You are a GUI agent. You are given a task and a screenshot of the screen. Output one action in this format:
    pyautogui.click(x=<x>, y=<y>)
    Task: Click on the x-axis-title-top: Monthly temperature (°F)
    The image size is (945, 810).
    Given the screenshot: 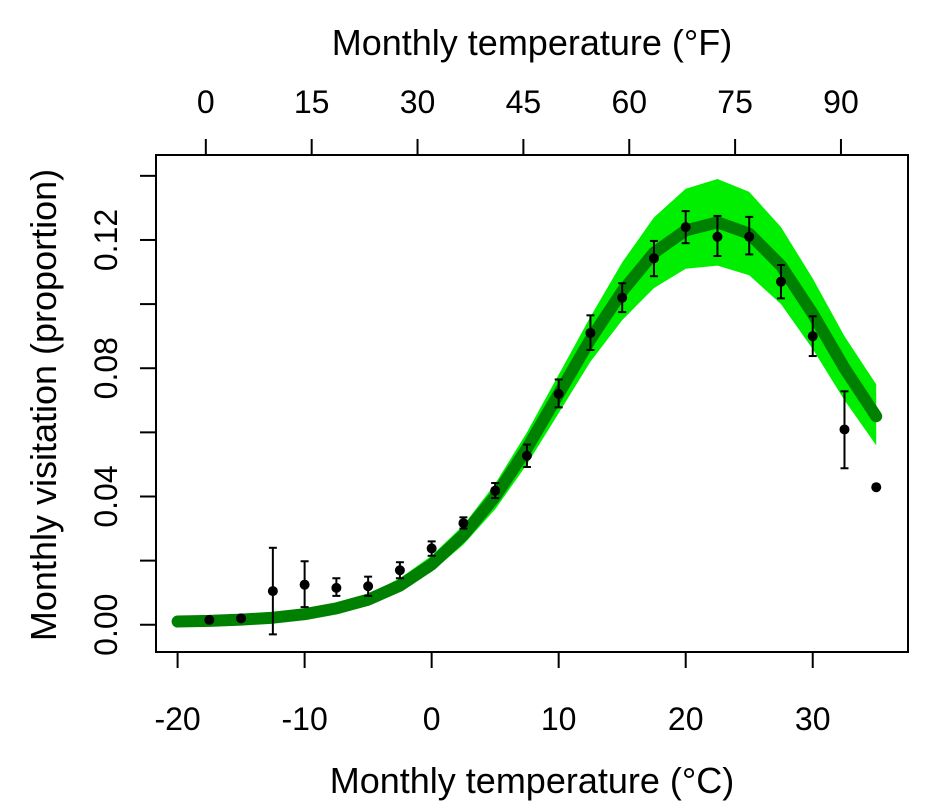 What is the action you would take?
    pyautogui.click(x=532, y=42)
    